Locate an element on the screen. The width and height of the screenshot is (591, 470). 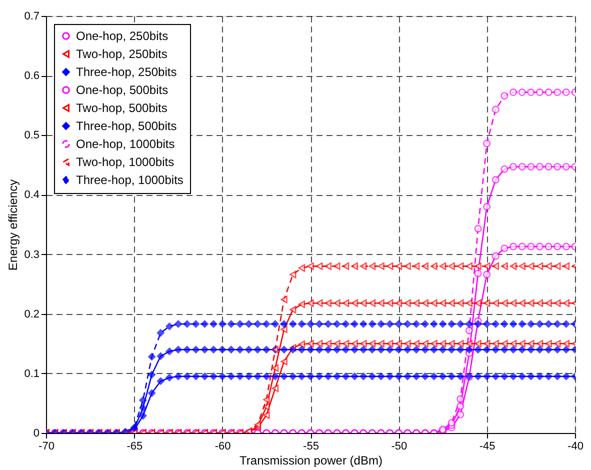
x-tick-label: -70 is located at coordinates (46, 446).